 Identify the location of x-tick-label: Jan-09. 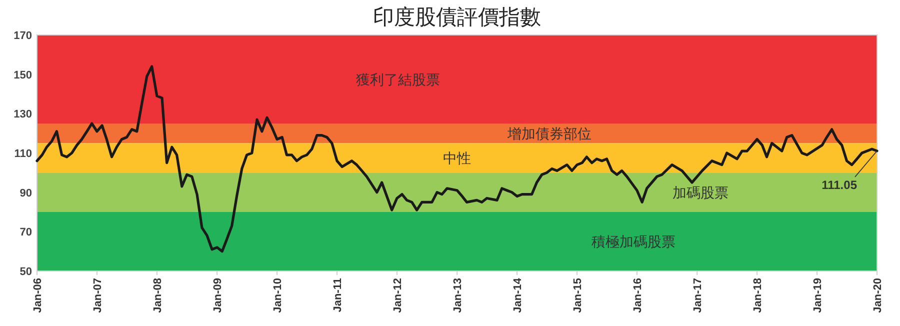
(218, 295).